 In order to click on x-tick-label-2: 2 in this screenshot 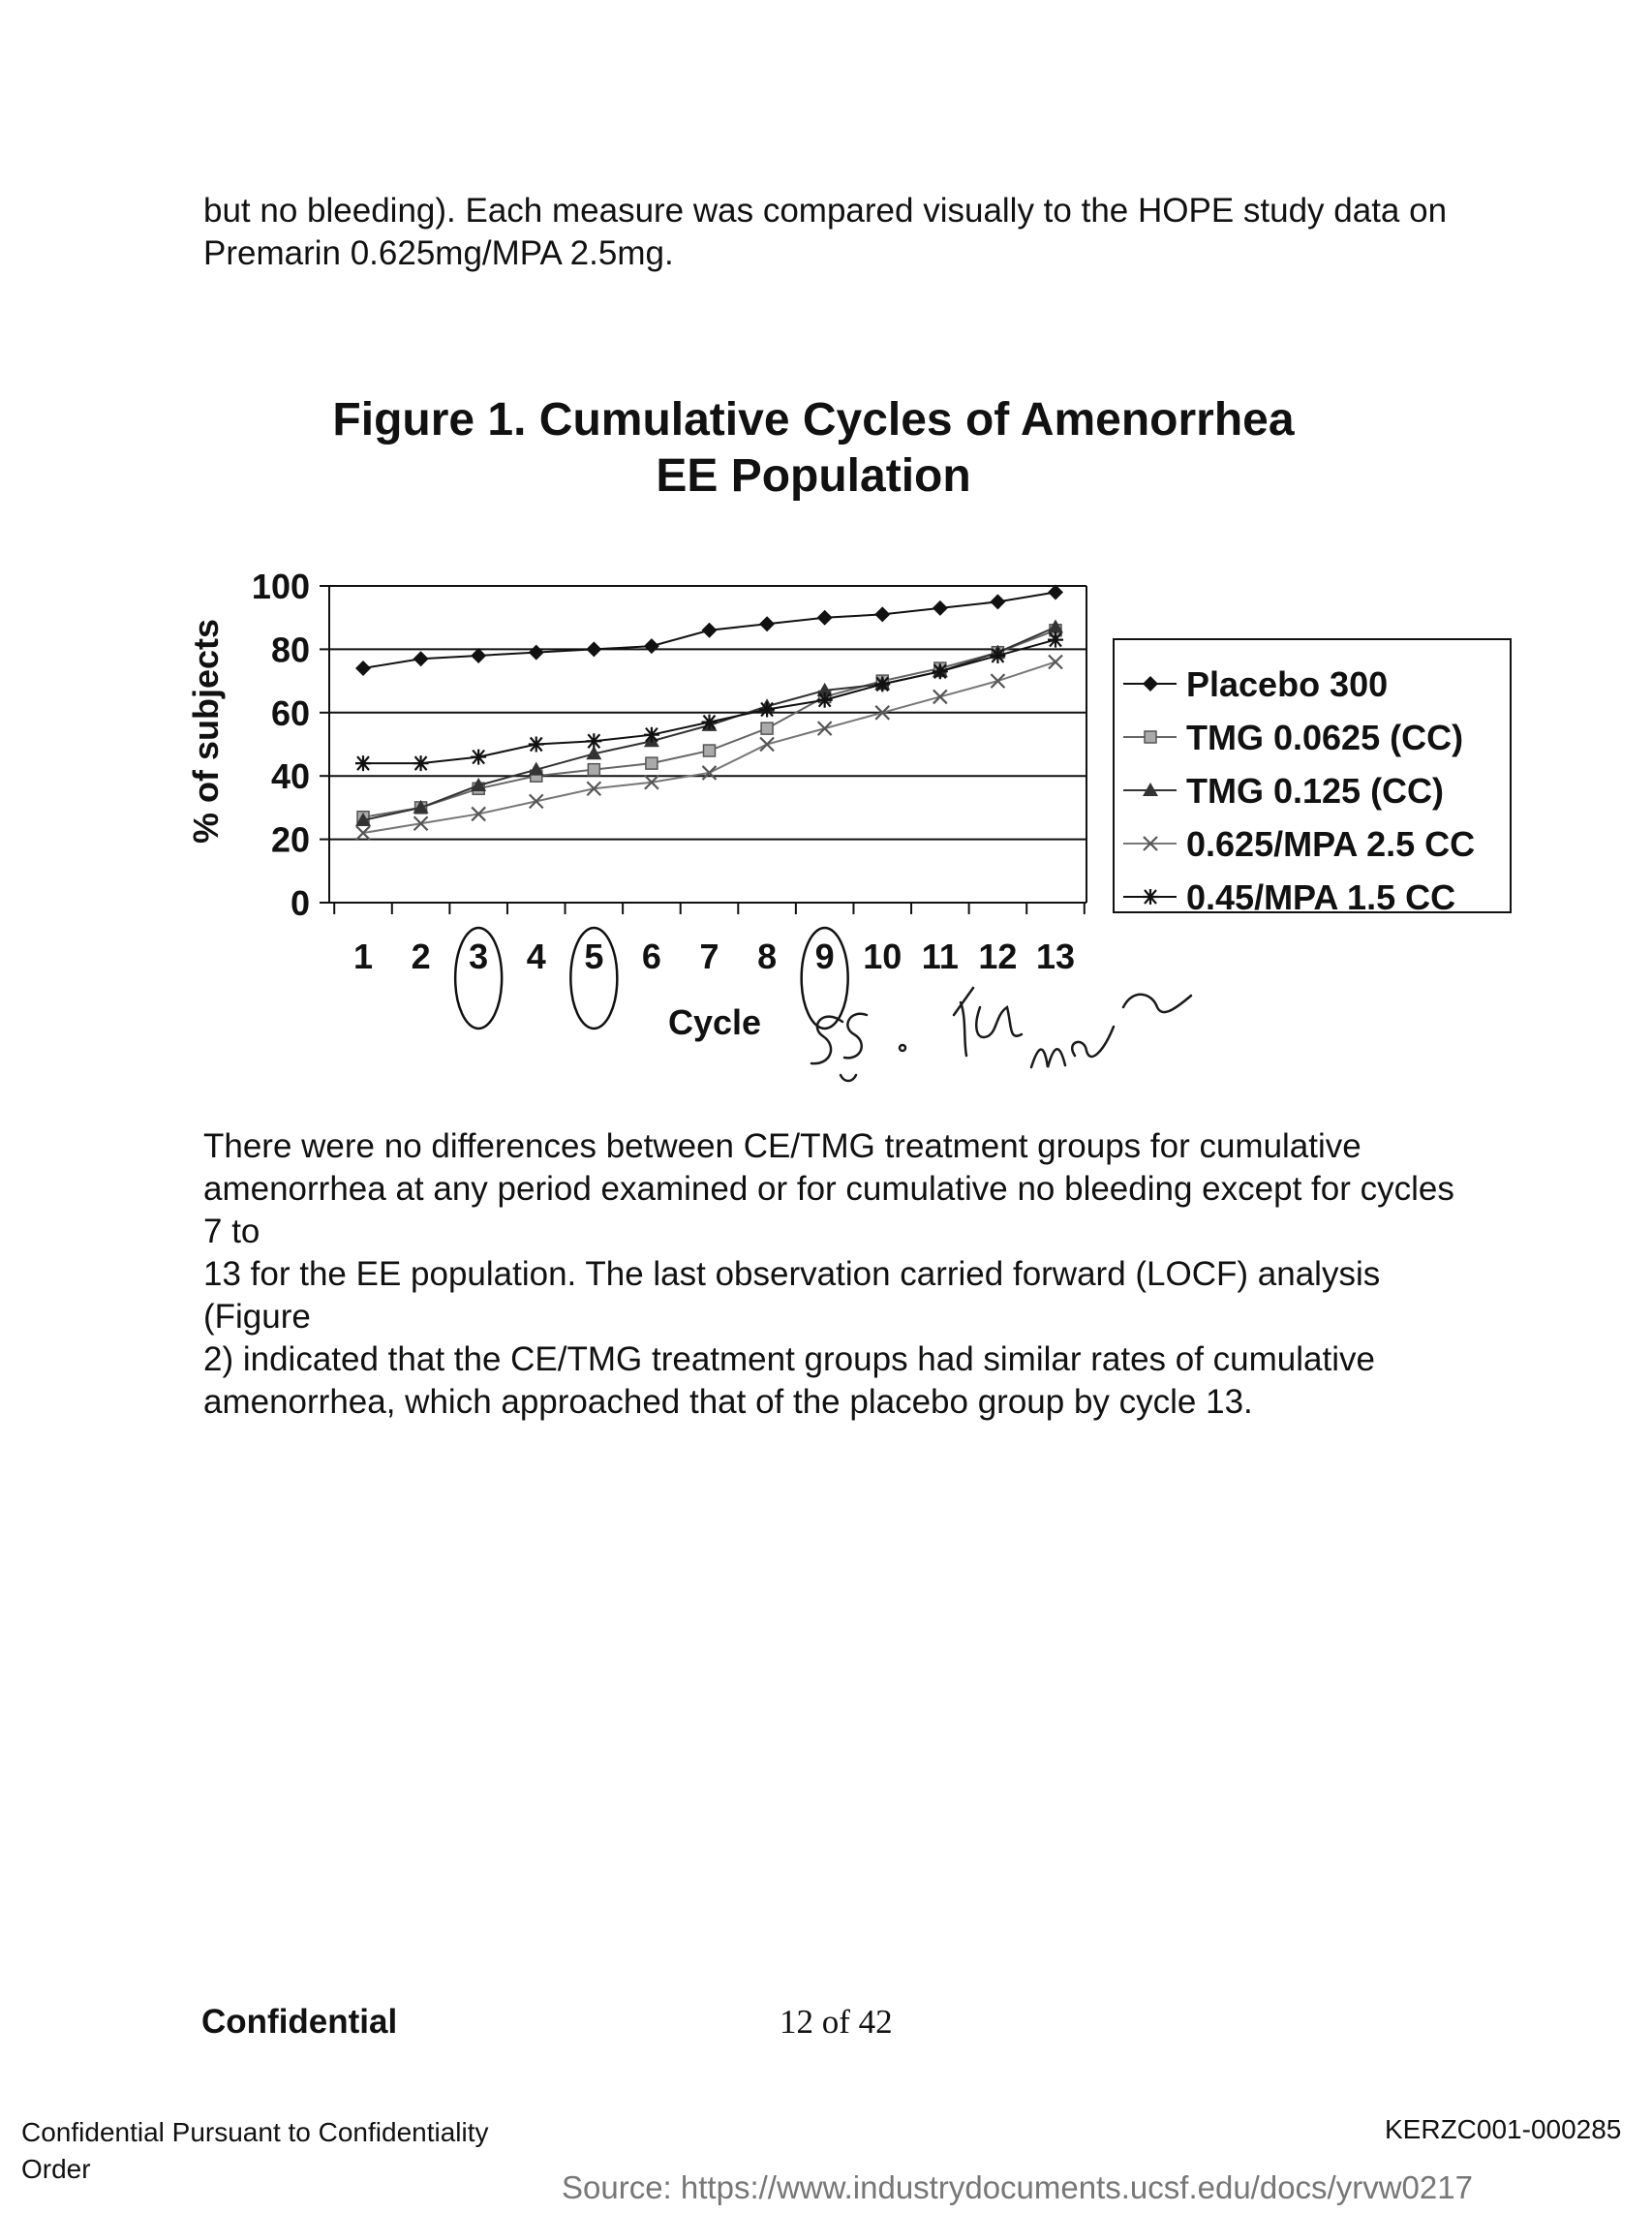, I will do `click(421, 957)`.